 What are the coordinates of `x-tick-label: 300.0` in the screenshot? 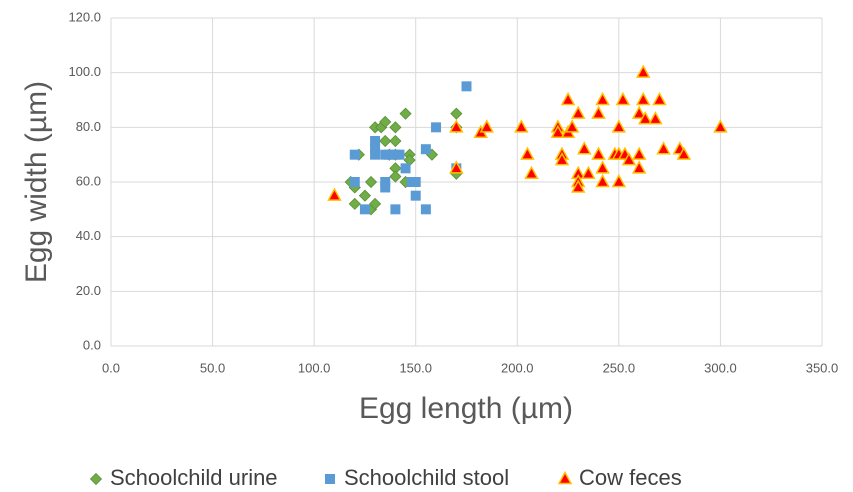 It's located at (720, 367).